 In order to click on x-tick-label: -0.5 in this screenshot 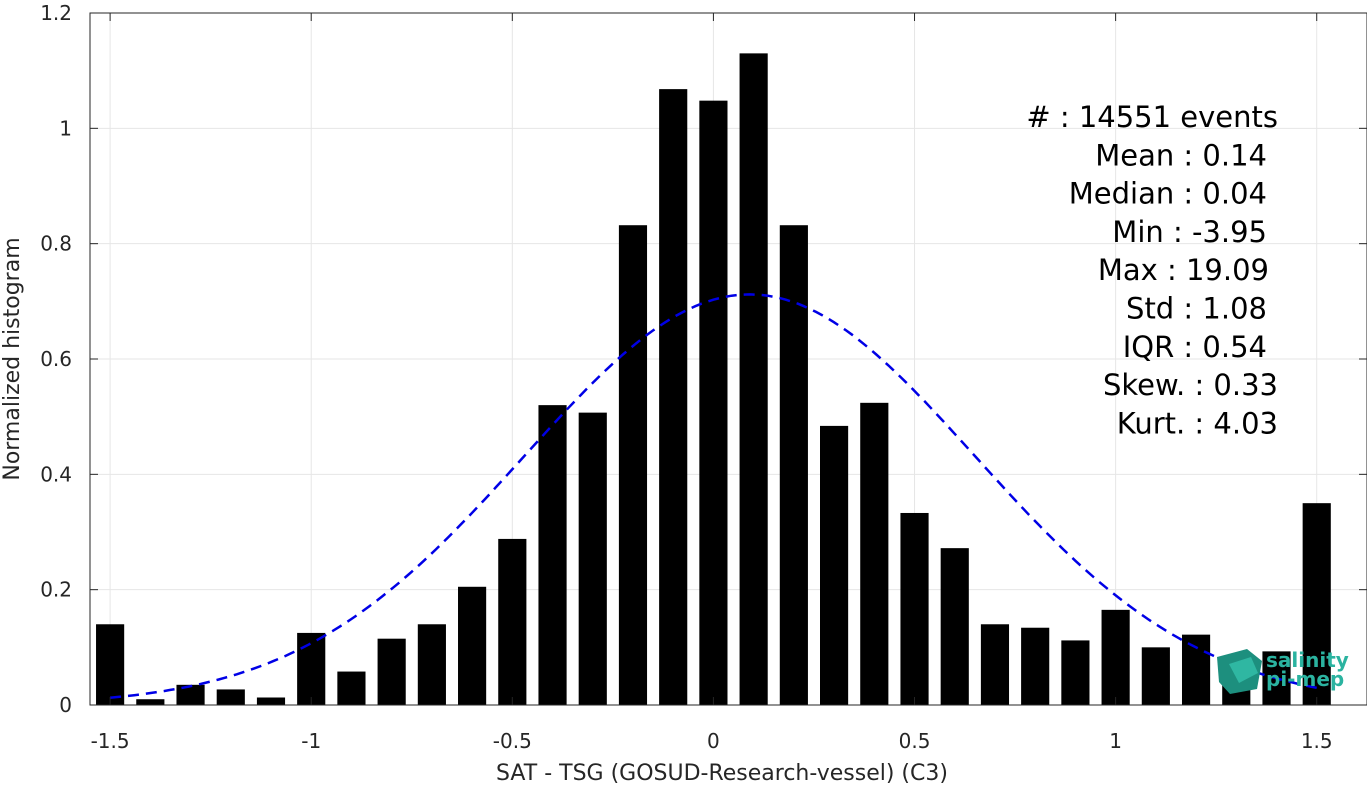, I will do `click(512, 741)`.